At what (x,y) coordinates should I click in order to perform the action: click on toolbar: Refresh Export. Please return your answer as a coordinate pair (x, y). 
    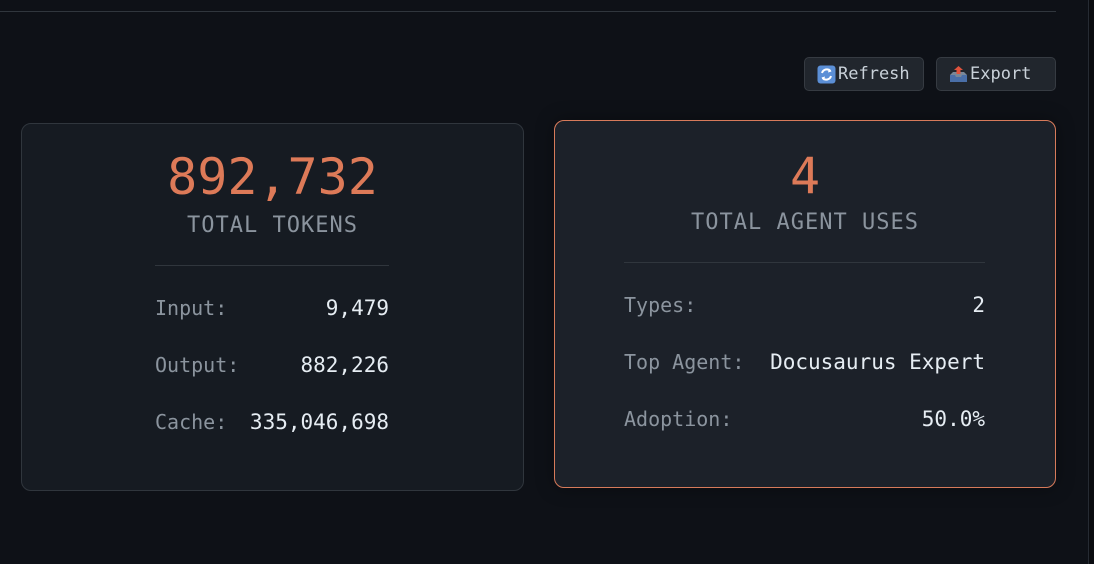
    Looking at the image, I should click on (930, 74).